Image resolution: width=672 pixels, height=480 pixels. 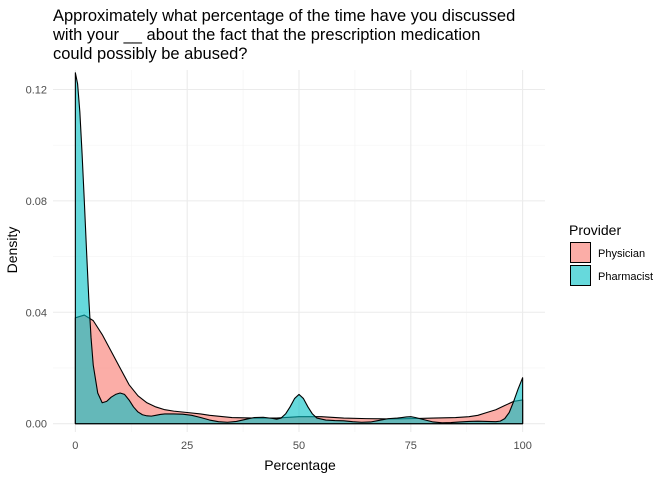 I want to click on x-tick-label: 100, so click(x=522, y=446).